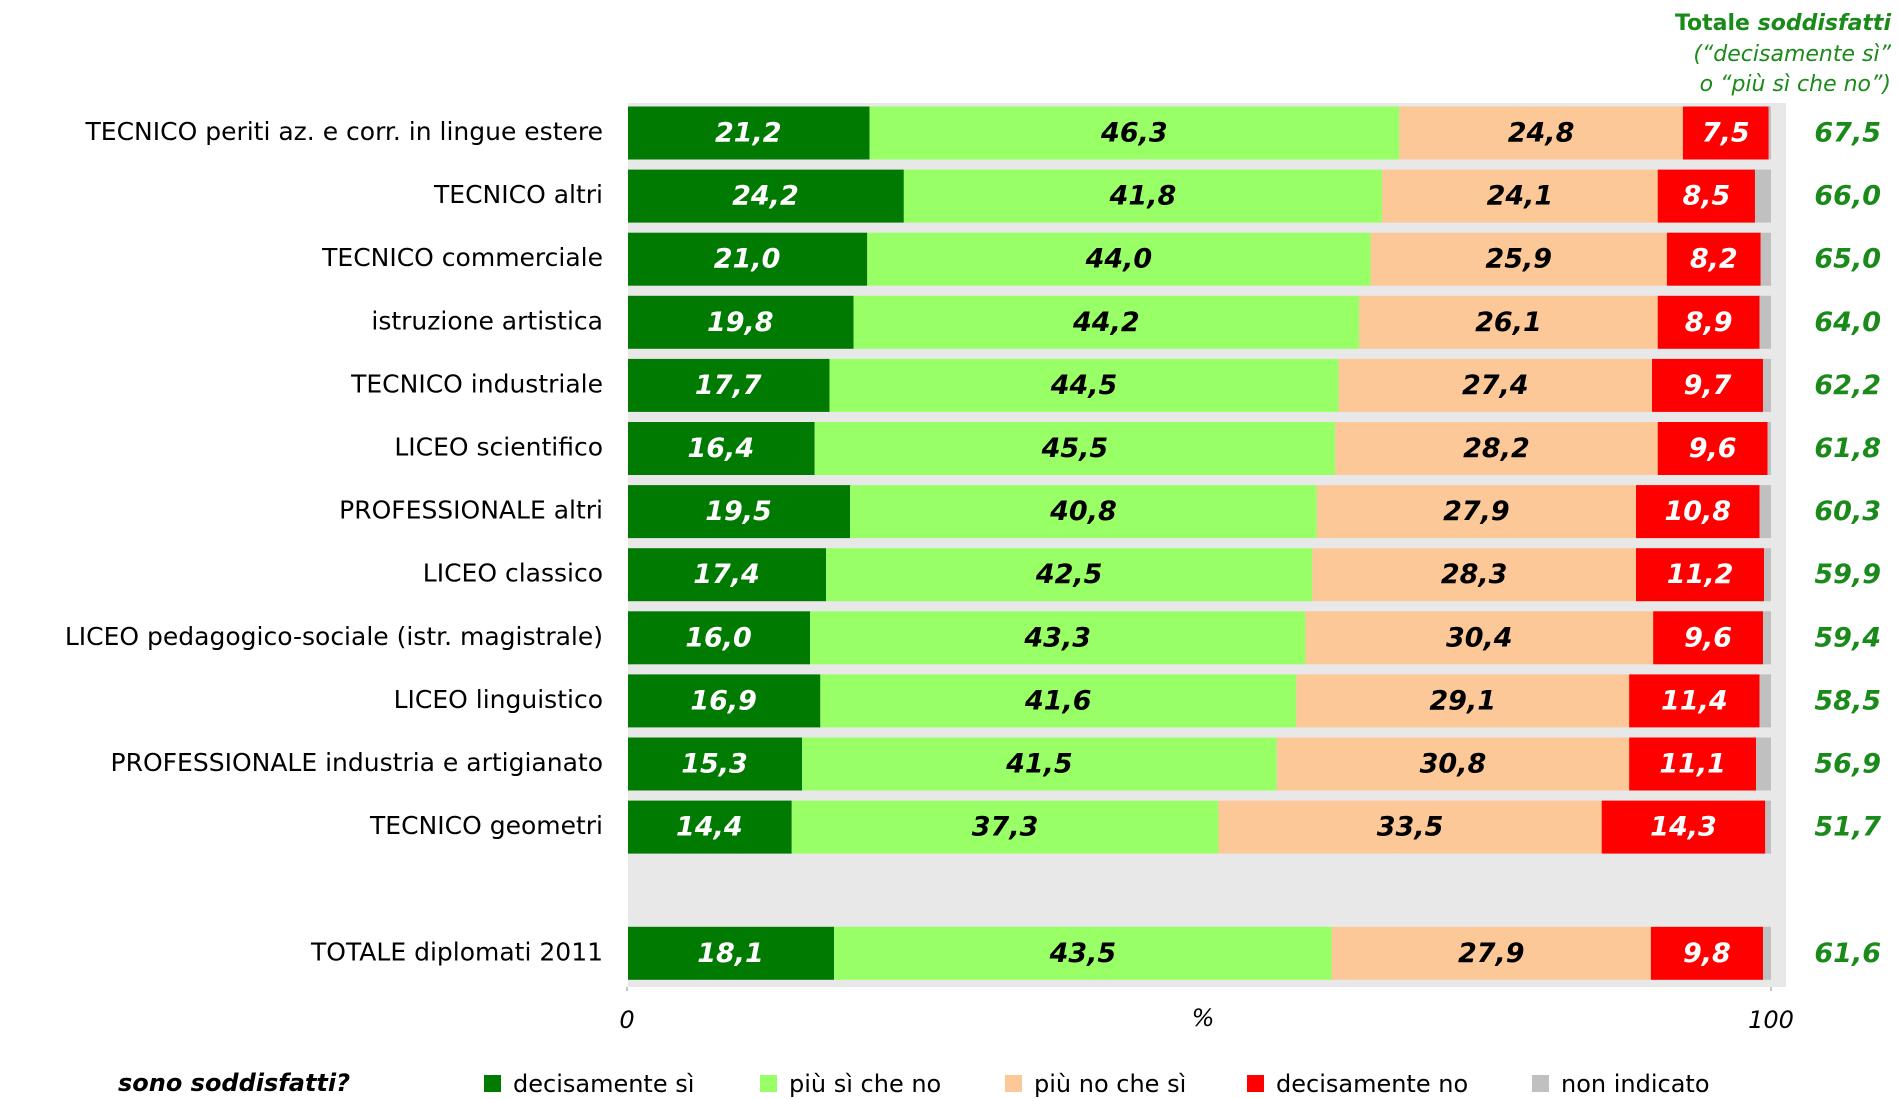  I want to click on data-label: 19,8, so click(740, 322).